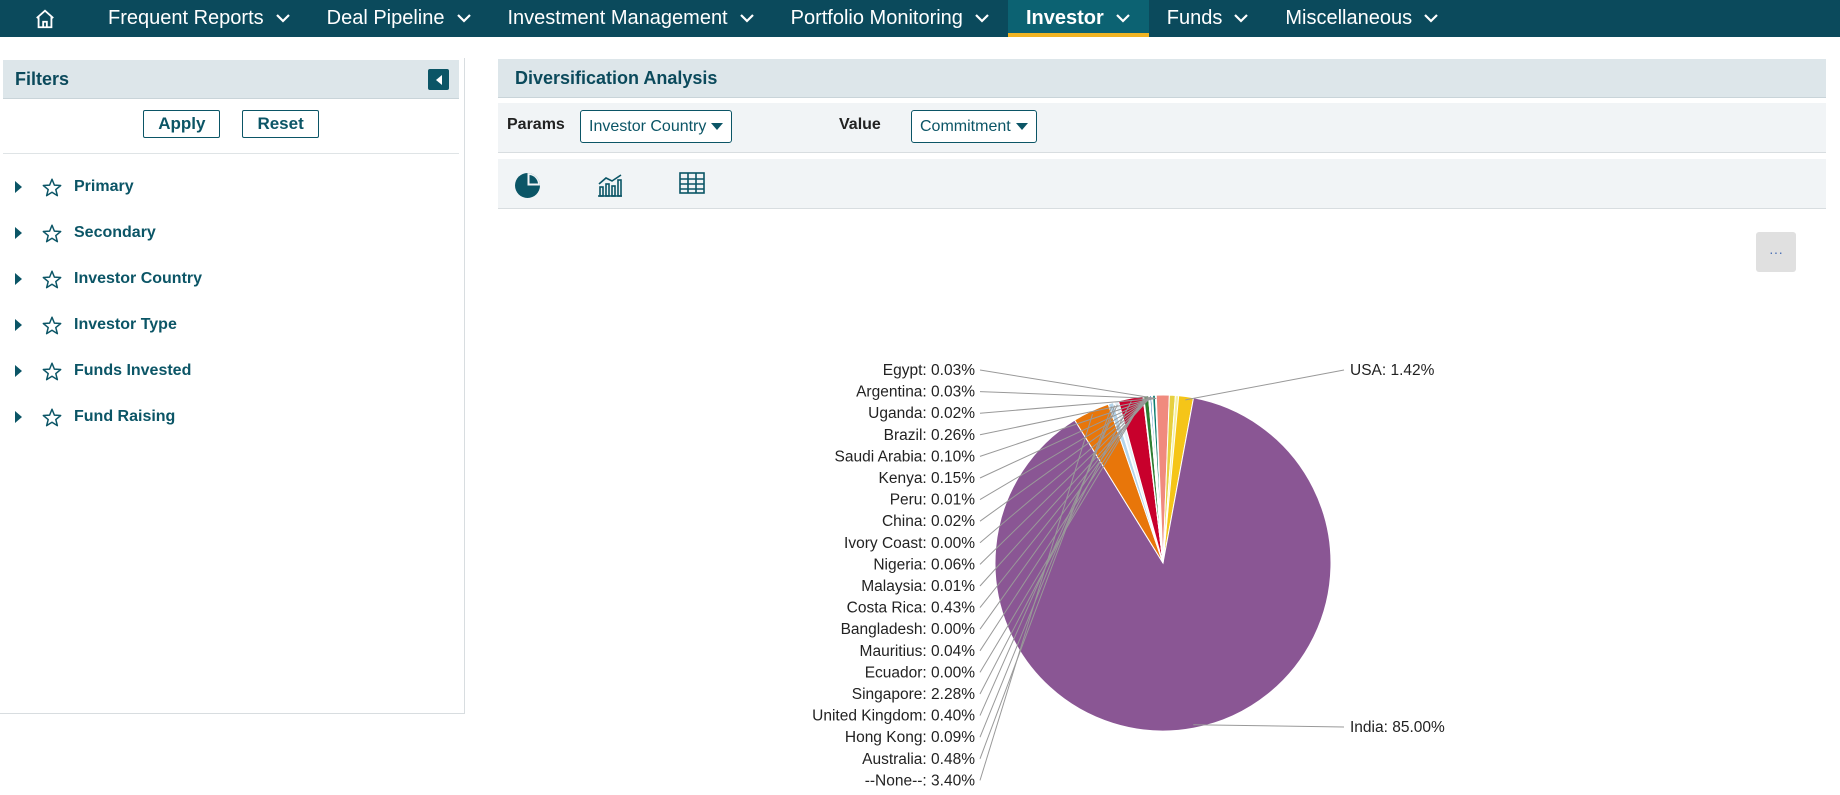 Image resolution: width=1840 pixels, height=795 pixels. What do you see at coordinates (182, 124) in the screenshot?
I see `apply-button: Apply` at bounding box center [182, 124].